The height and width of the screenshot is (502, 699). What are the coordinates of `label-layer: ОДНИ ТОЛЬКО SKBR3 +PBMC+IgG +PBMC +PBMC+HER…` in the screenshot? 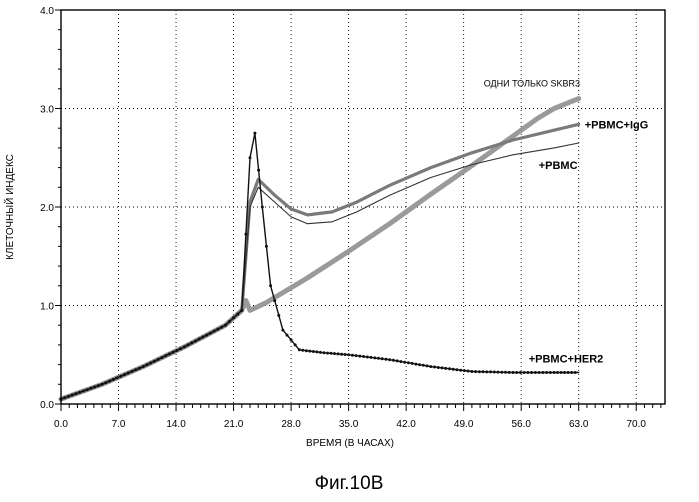 It's located at (566, 222).